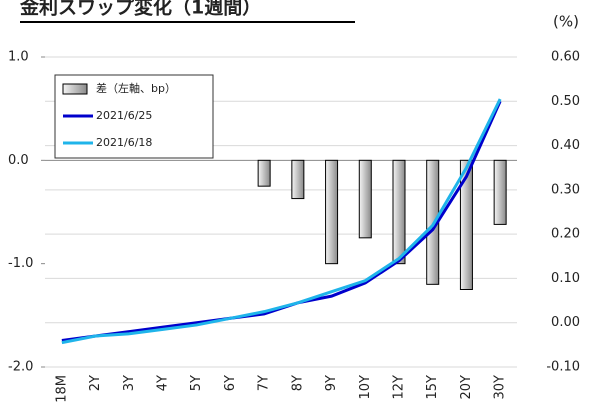 This screenshot has width=597, height=415. I want to click on x-tick-label: 15Y, so click(432, 387).